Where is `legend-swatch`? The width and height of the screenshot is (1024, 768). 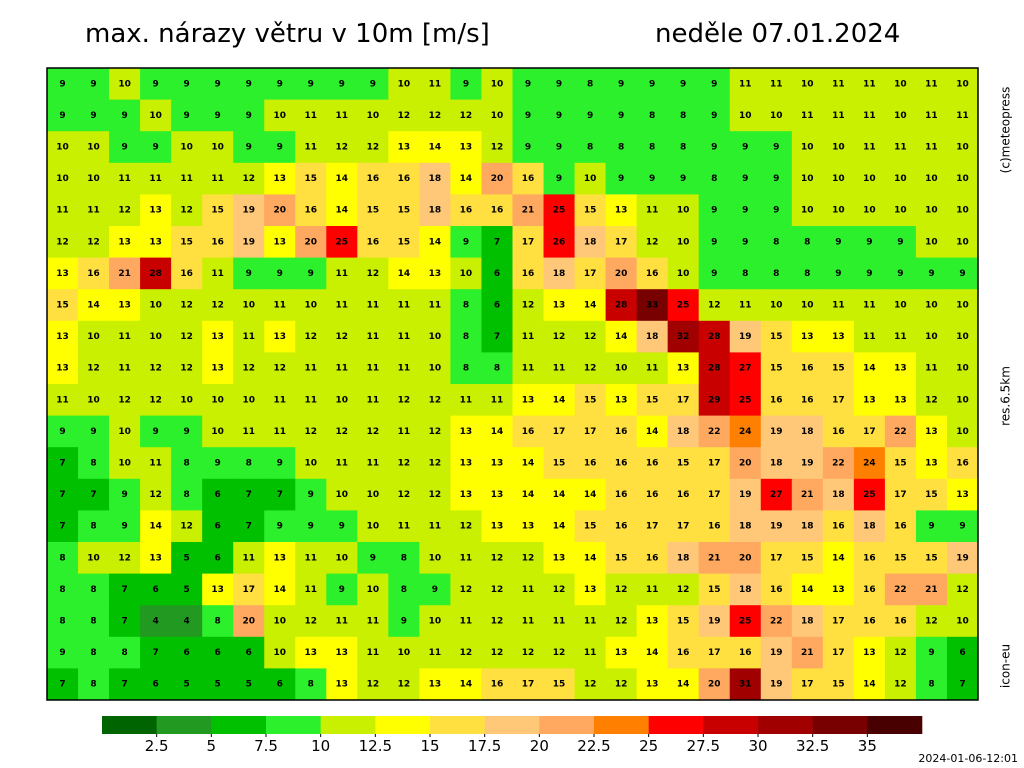 legend-swatch is located at coordinates (621, 725).